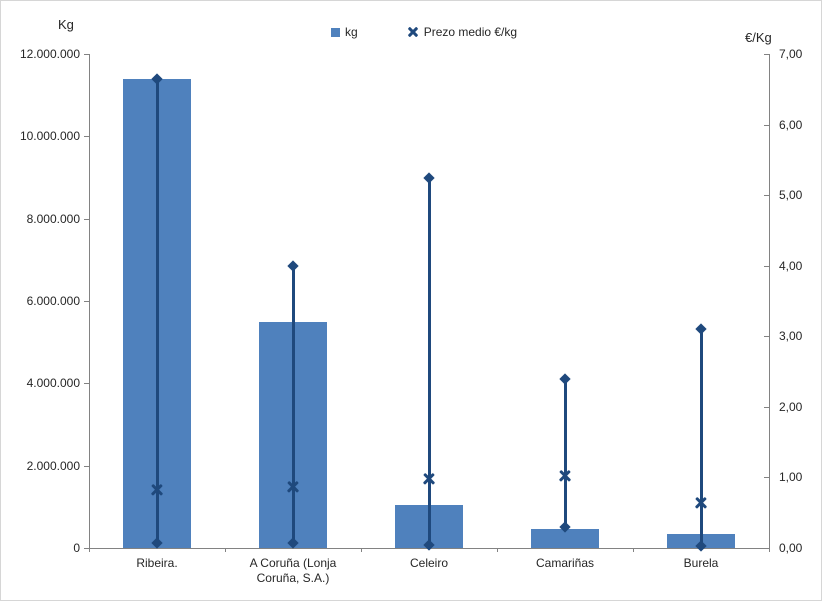 The height and width of the screenshot is (601, 822). Describe the element at coordinates (53, 218) in the screenshot. I see `left-axis-tick-label: 8.000.000` at that location.